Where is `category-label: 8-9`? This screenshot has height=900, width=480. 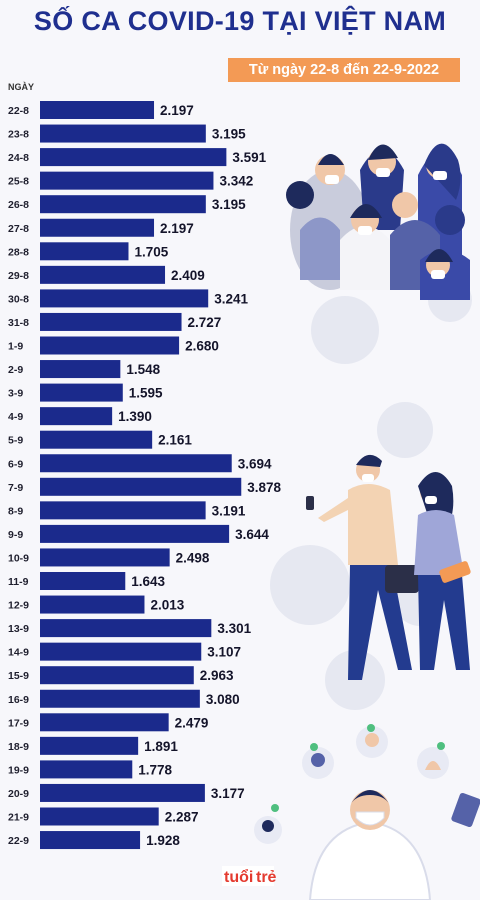 category-label: 8-9 is located at coordinates (15, 511).